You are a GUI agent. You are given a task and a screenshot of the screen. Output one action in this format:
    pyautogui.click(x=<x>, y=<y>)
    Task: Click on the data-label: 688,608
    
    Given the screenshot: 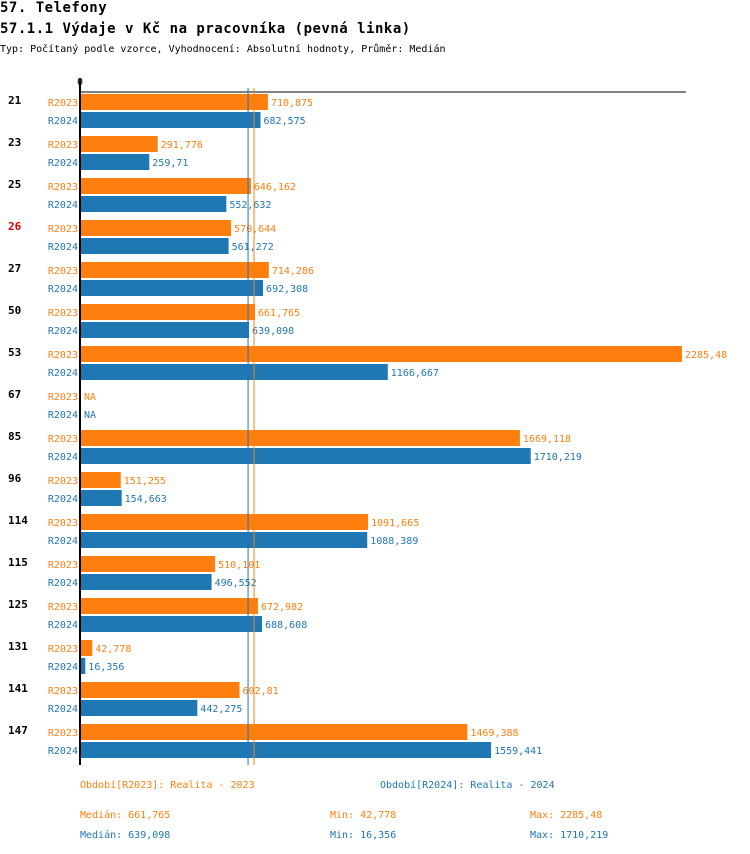 What is the action you would take?
    pyautogui.click(x=286, y=625)
    